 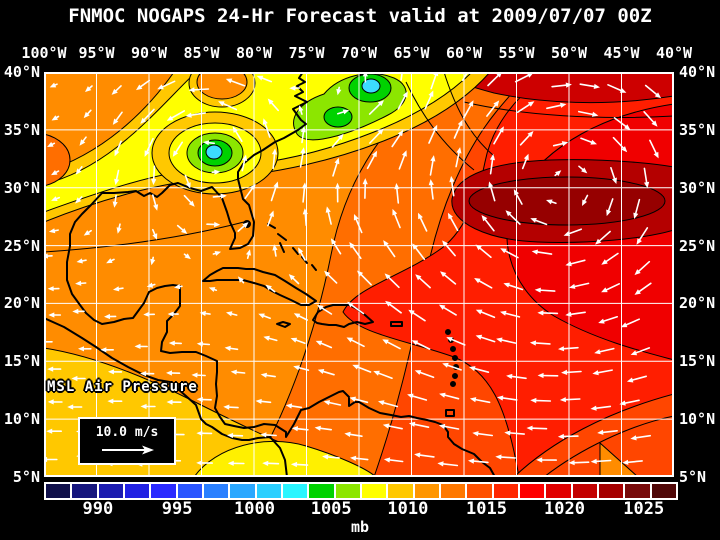 What do you see at coordinates (408, 509) in the screenshot?
I see `colorbar-tick-label: 1010` at bounding box center [408, 509].